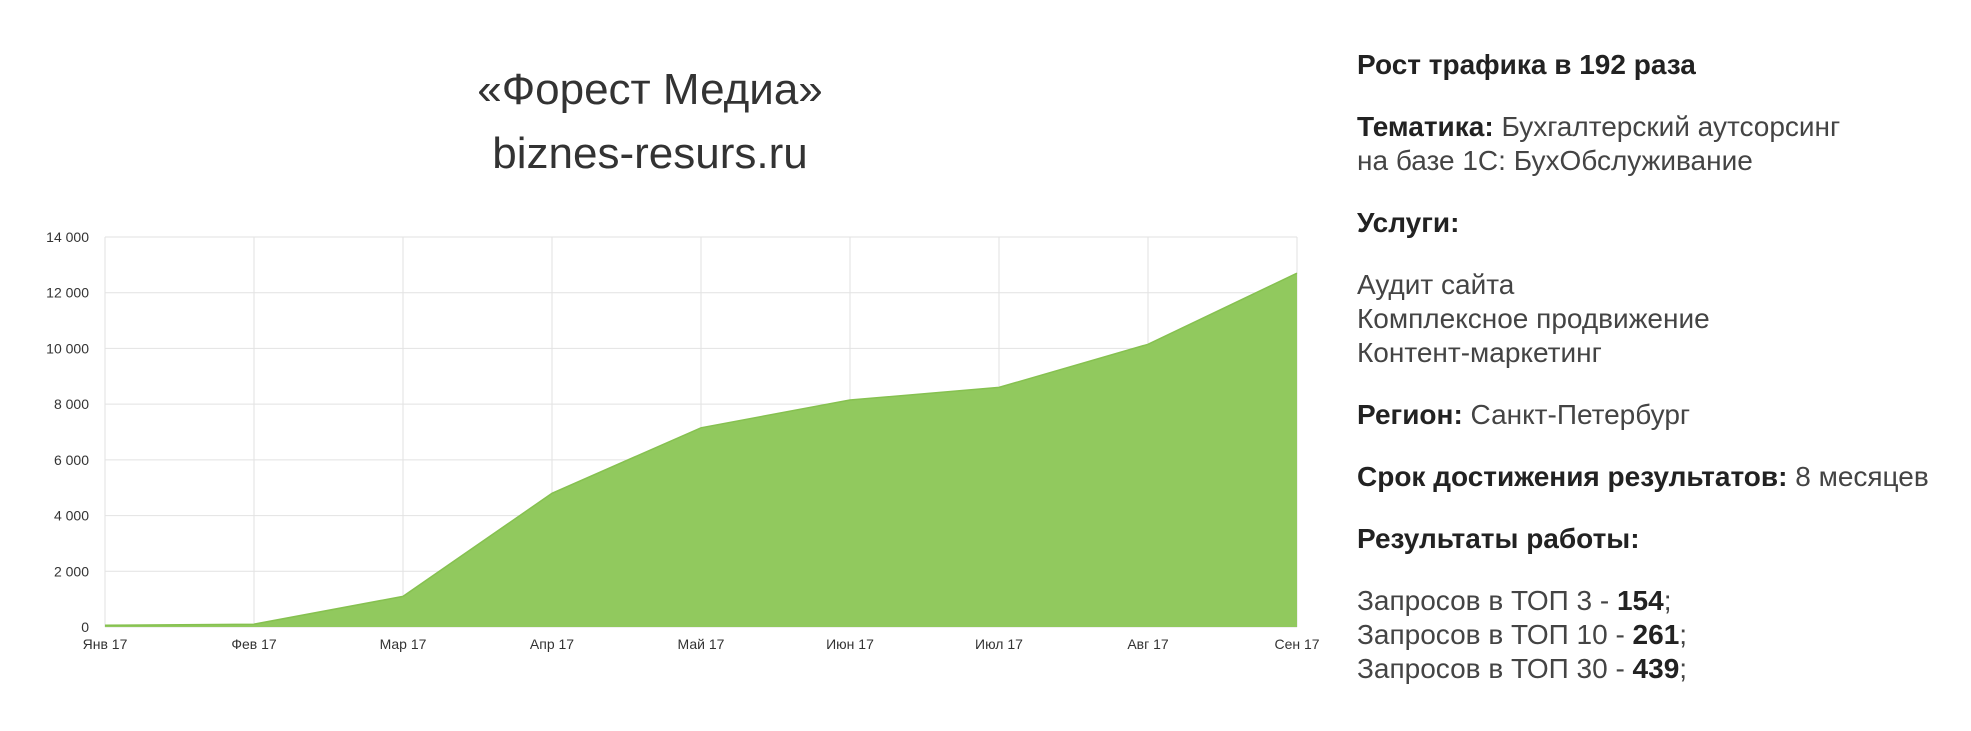 This screenshot has height=731, width=1971. Describe the element at coordinates (67, 293) in the screenshot. I see `y-tick-label: 12 000` at that location.